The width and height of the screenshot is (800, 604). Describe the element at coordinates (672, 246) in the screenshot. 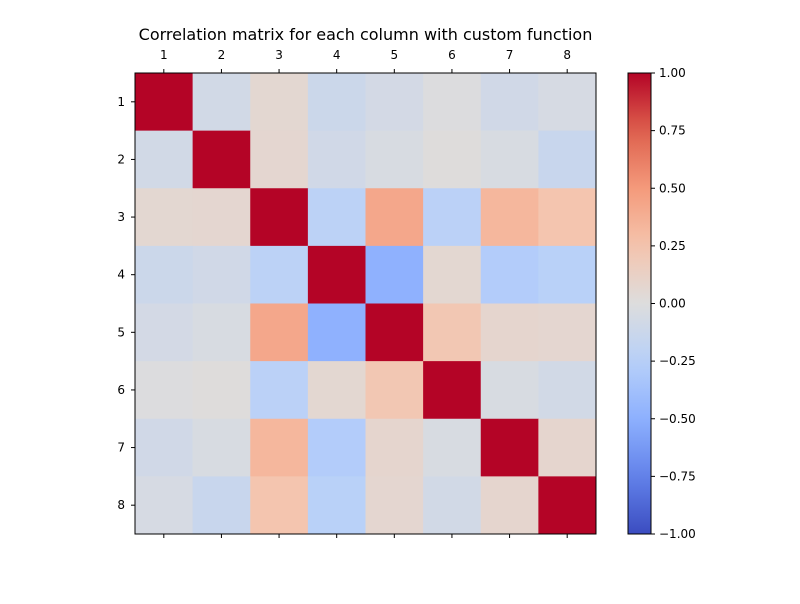

I see `colorbar-tick-label: 0.25` at that location.